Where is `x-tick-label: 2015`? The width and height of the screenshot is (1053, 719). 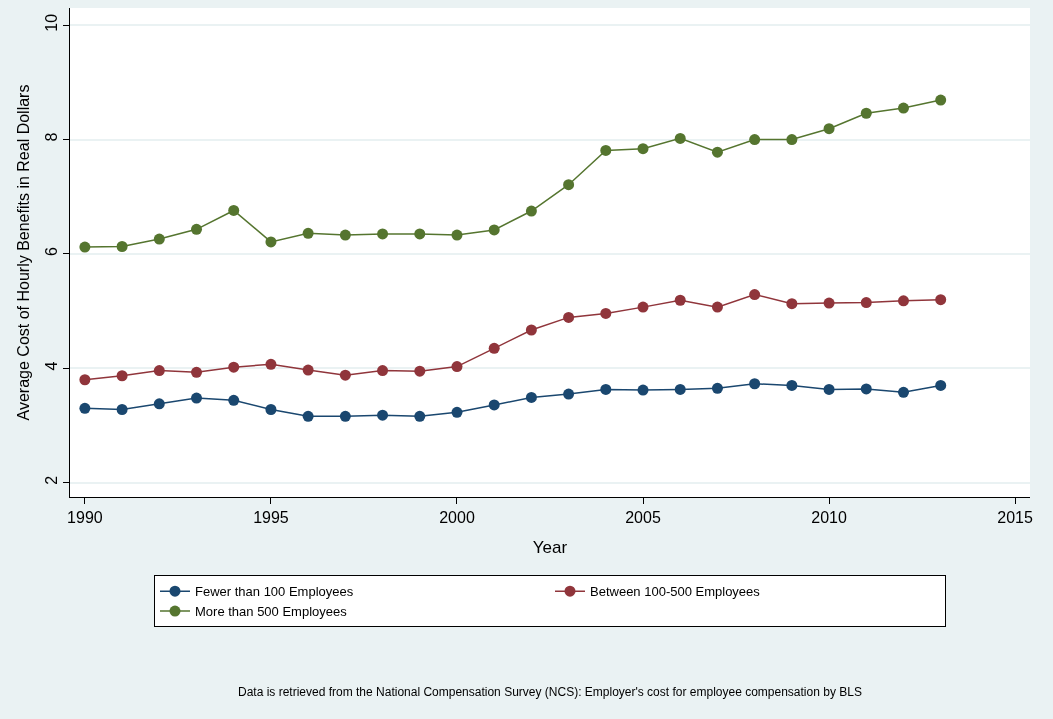
x-tick-label: 2015 is located at coordinates (1015, 518).